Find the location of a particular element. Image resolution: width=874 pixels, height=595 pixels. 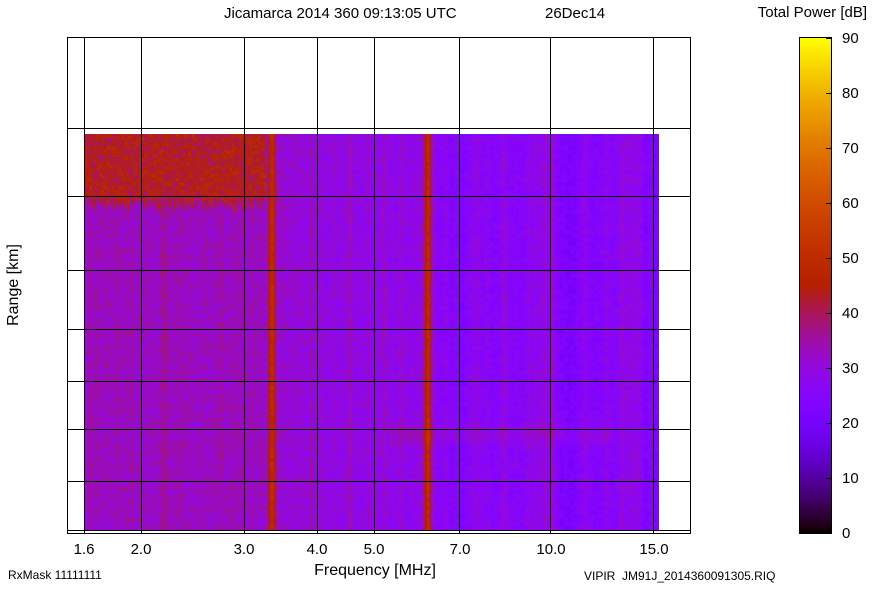

x-tick-label-10: 10.0 is located at coordinates (551, 549).